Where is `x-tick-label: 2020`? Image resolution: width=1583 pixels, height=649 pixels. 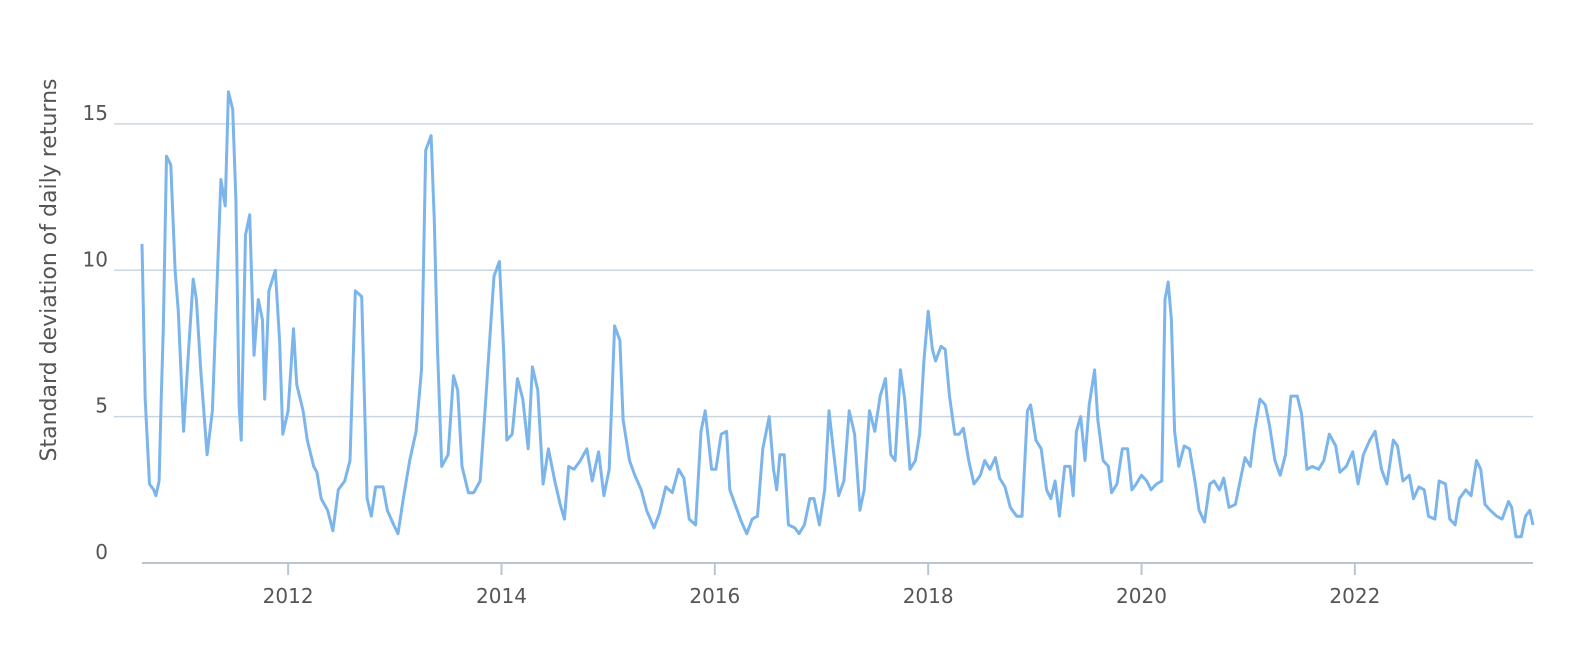 x-tick-label: 2020 is located at coordinates (1141, 596).